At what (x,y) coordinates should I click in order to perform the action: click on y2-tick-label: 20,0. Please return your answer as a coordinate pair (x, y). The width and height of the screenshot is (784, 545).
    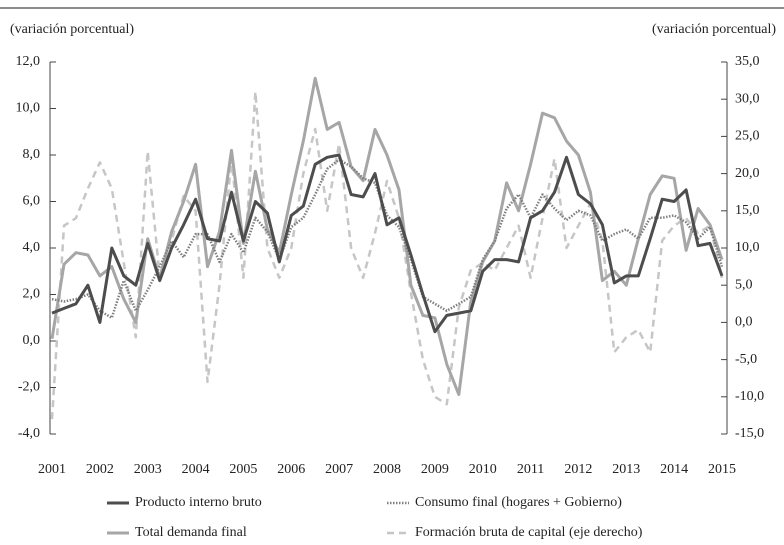
    Looking at the image, I should click on (747, 173).